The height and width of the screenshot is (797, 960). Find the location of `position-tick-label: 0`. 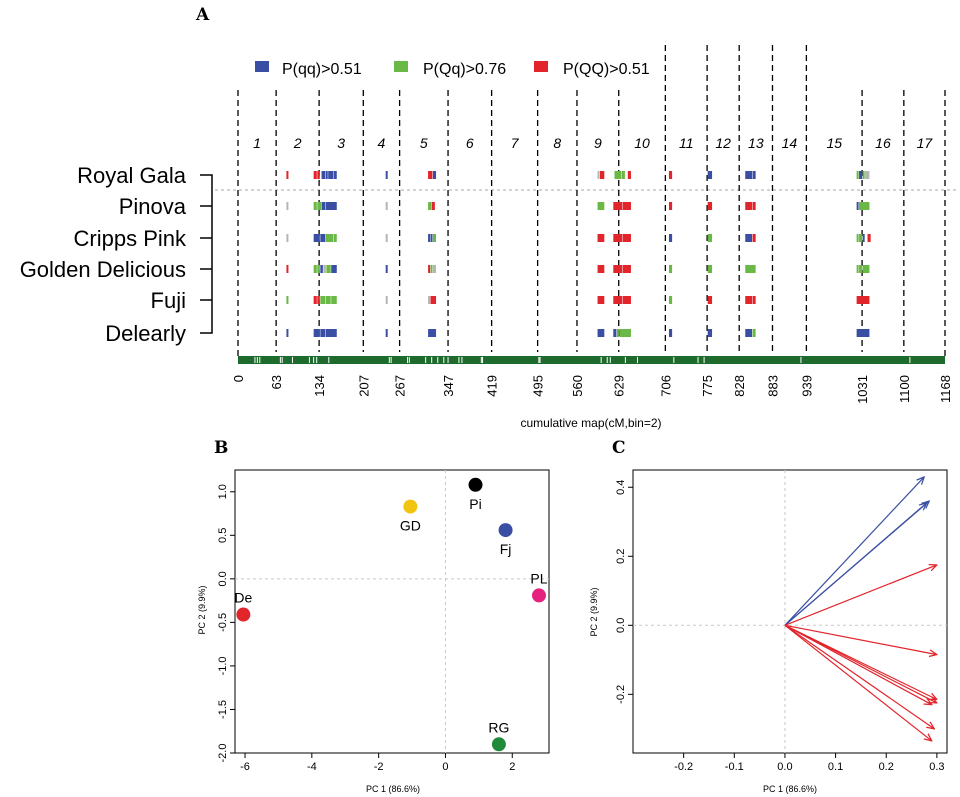

position-tick-label: 0 is located at coordinates (238, 378).